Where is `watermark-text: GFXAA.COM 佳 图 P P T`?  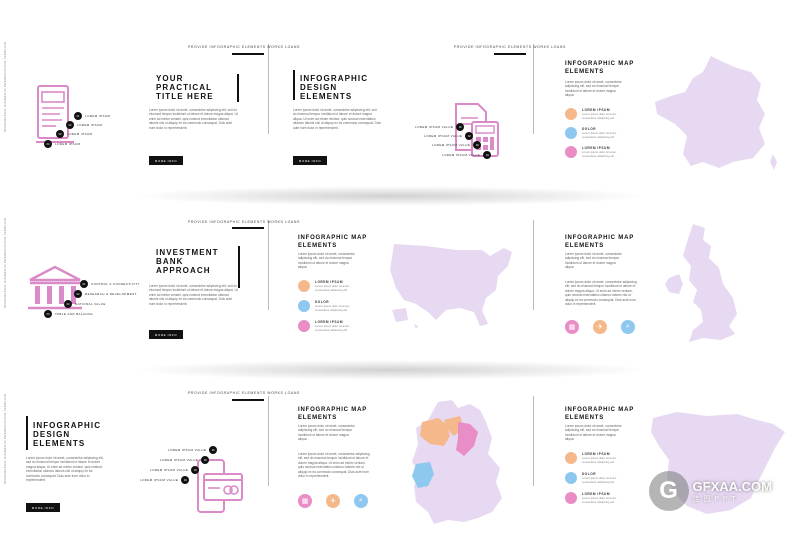
watermark-text: GFXAA.COM 佳 图 P P T is located at coordinates (732, 491).